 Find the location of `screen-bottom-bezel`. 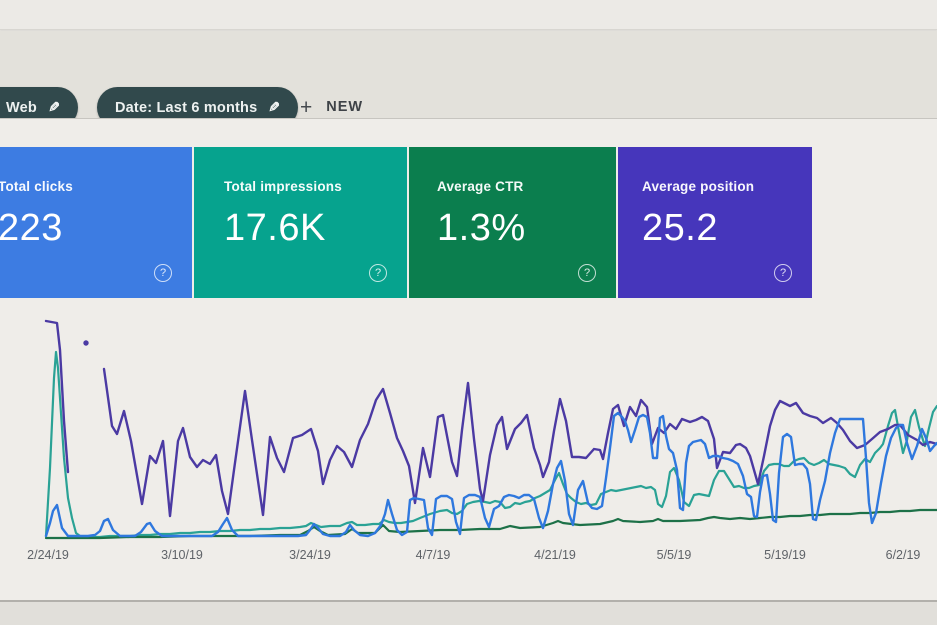

screen-bottom-bezel is located at coordinates (468, 613).